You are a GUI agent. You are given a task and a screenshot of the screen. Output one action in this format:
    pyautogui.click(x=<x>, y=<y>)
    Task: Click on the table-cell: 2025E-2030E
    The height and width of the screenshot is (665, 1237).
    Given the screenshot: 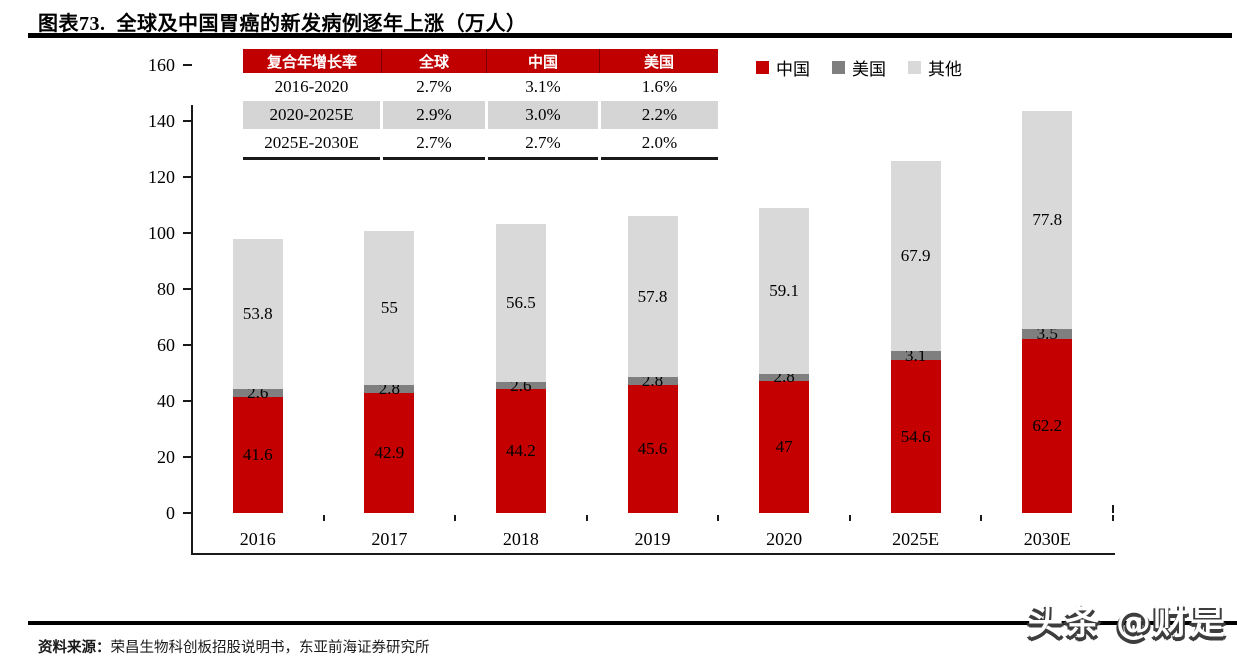 What is the action you would take?
    pyautogui.click(x=311, y=142)
    